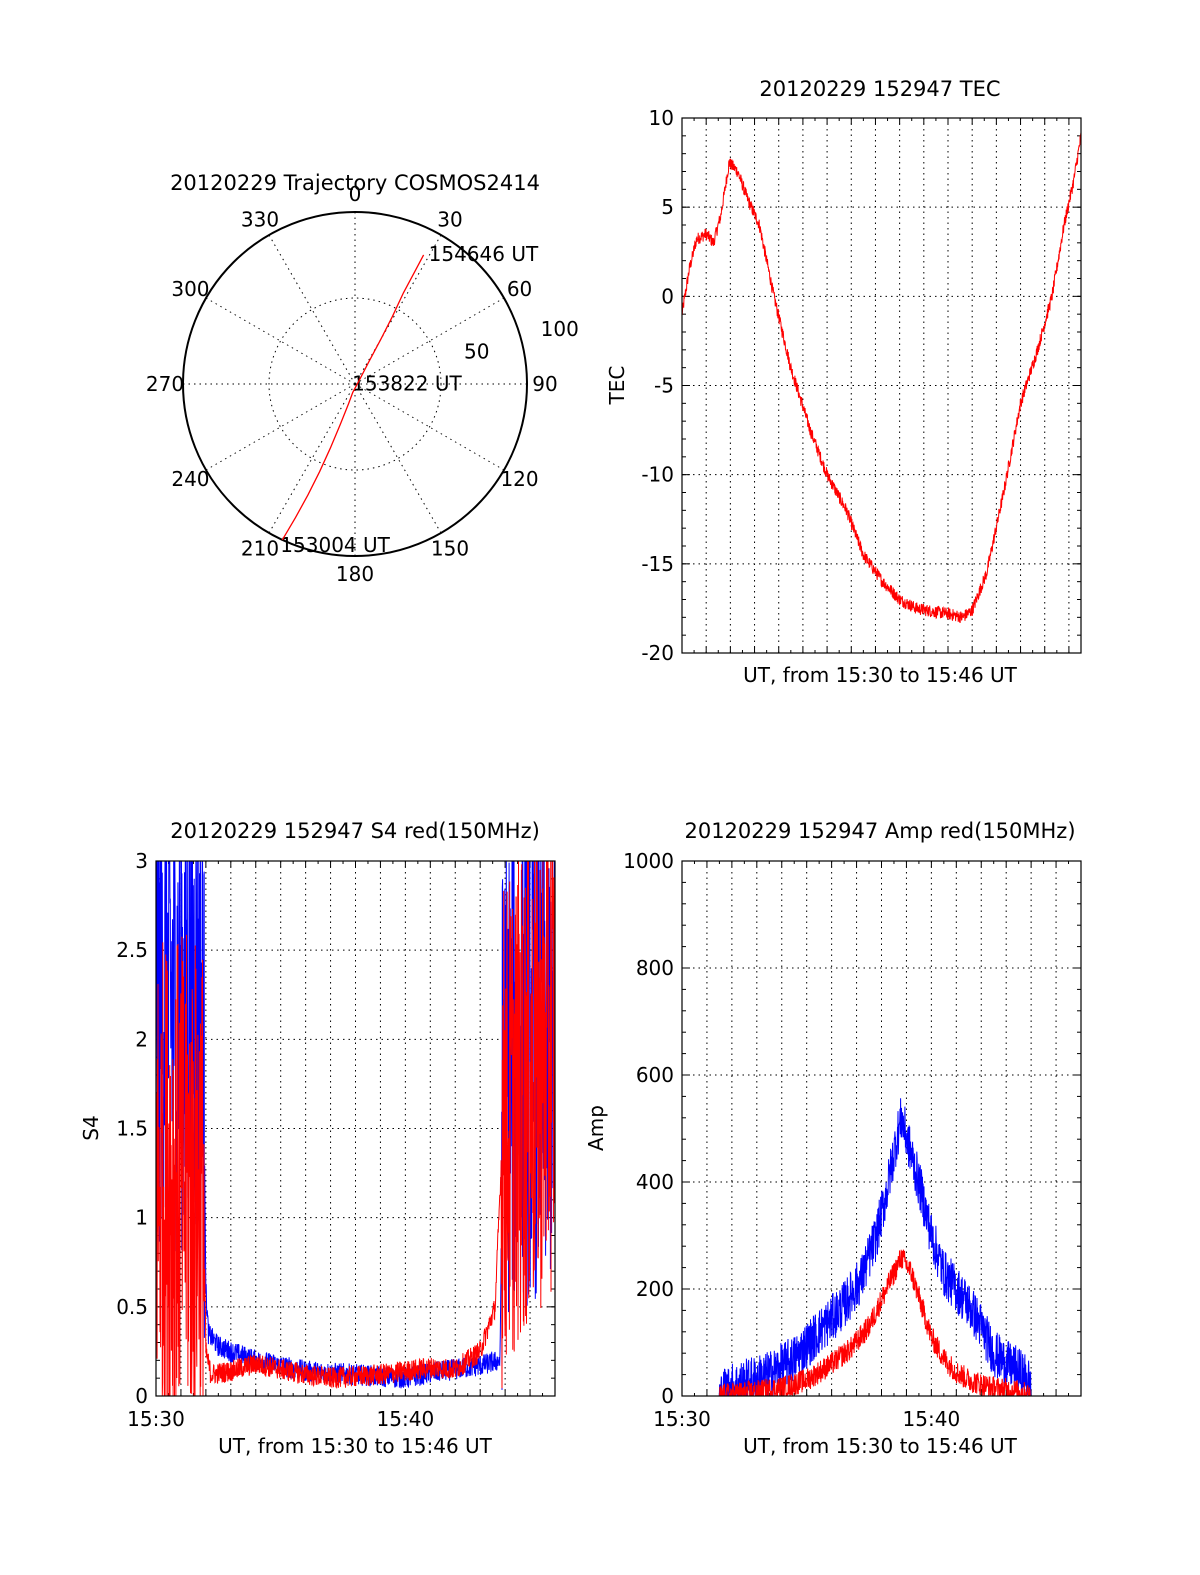 The image size is (1200, 1575). Describe the element at coordinates (355, 1446) in the screenshot. I see `s4-xlabel: UT, from 15:30 to 15:46 UT` at that location.